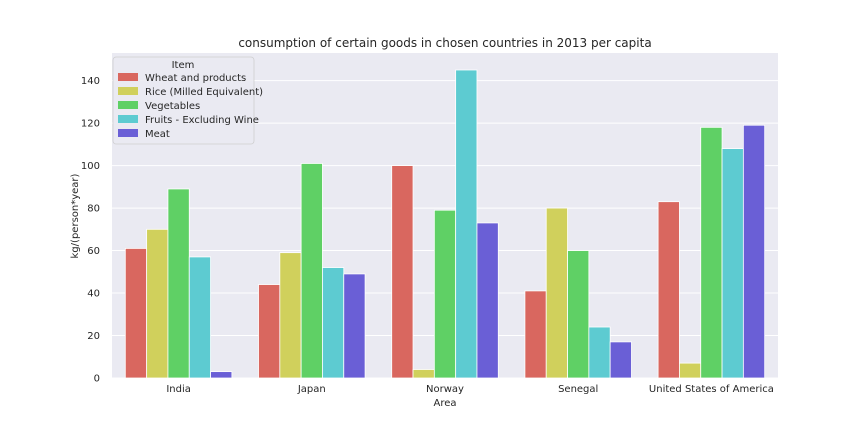  What do you see at coordinates (711, 389) in the screenshot?
I see `x-tick-label: United States of America` at bounding box center [711, 389].